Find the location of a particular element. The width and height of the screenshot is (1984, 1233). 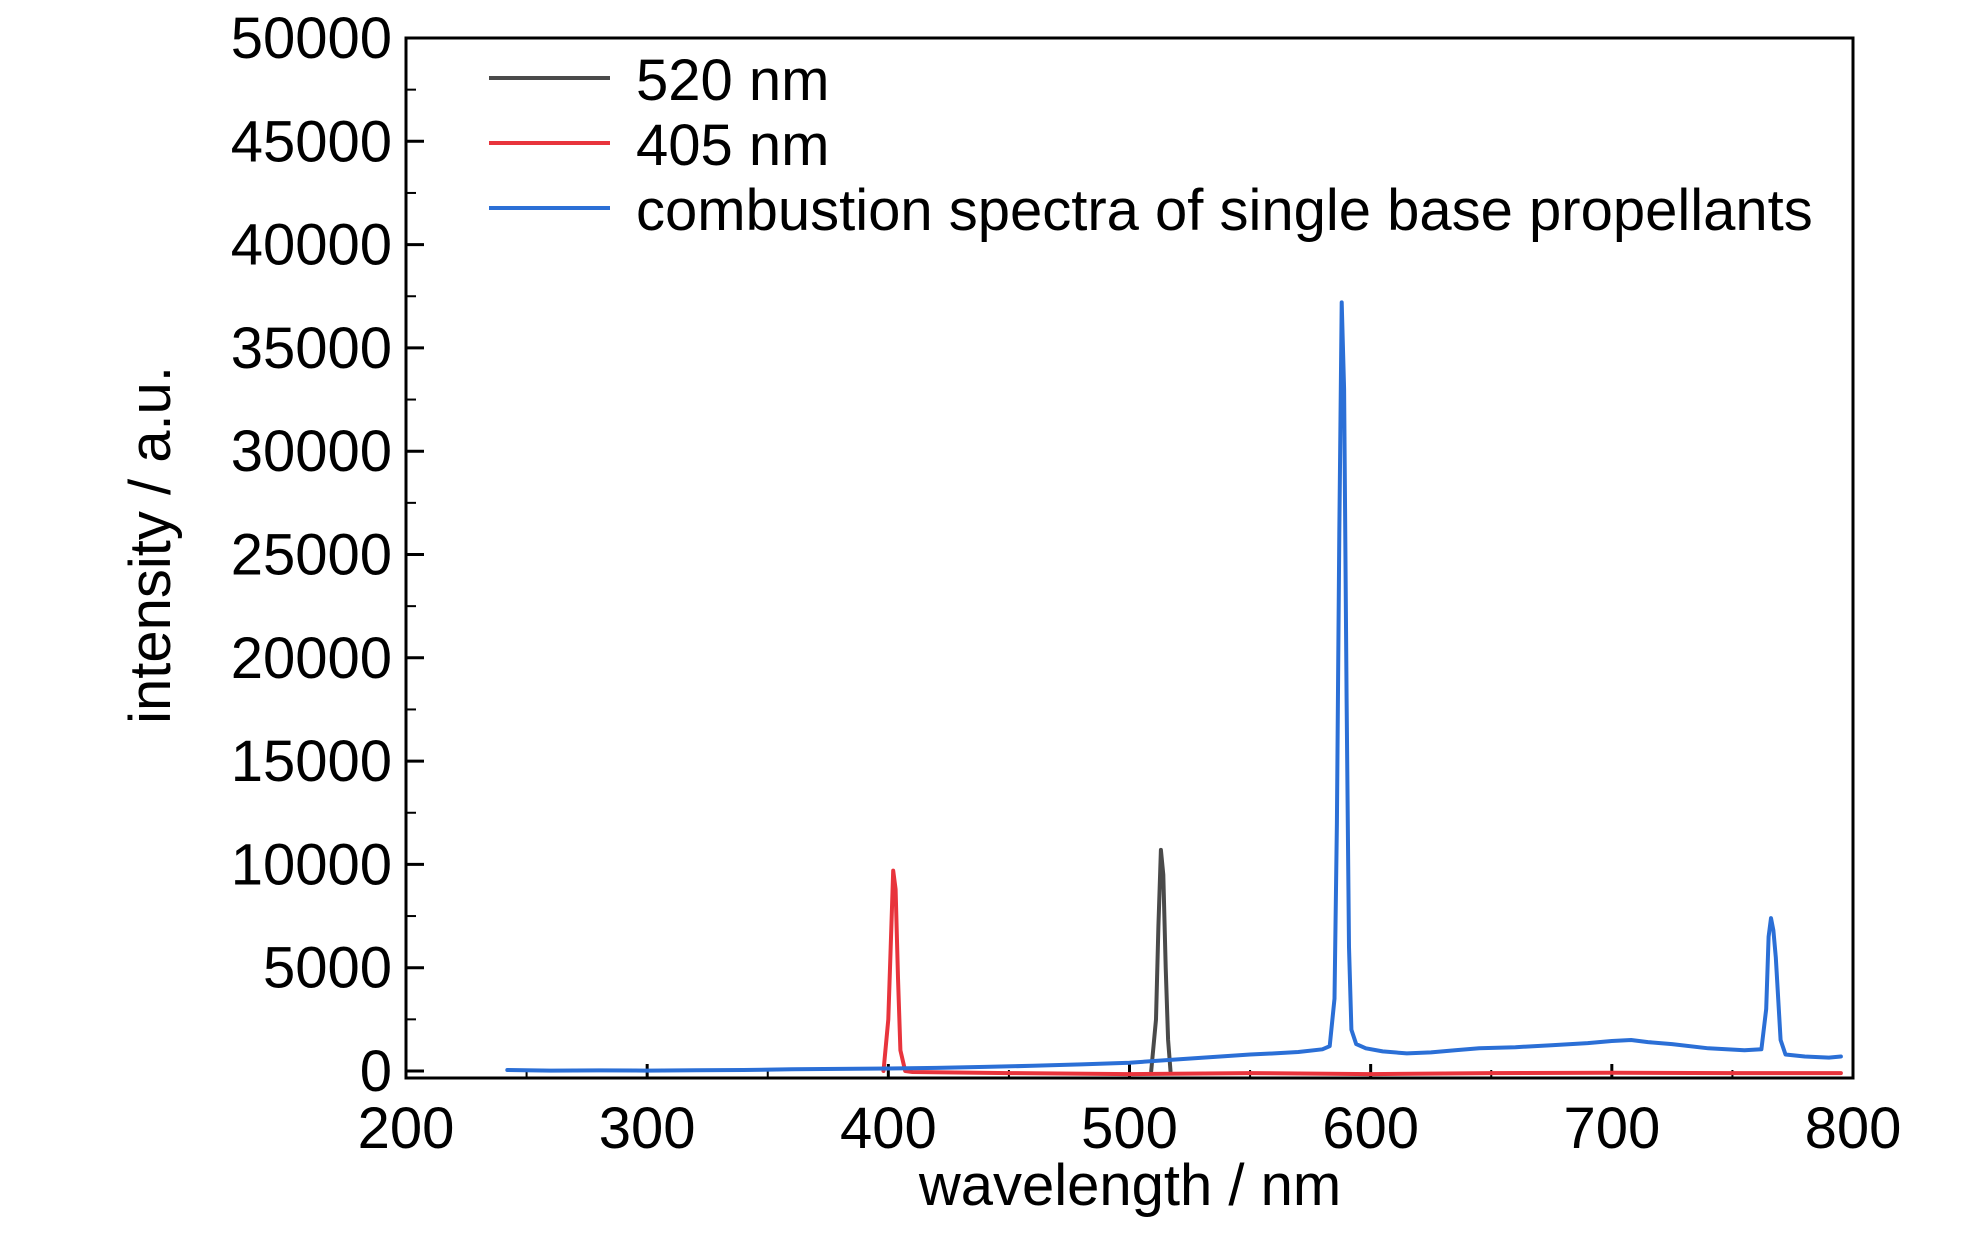

y-tick-label: 25000 is located at coordinates (311, 555).